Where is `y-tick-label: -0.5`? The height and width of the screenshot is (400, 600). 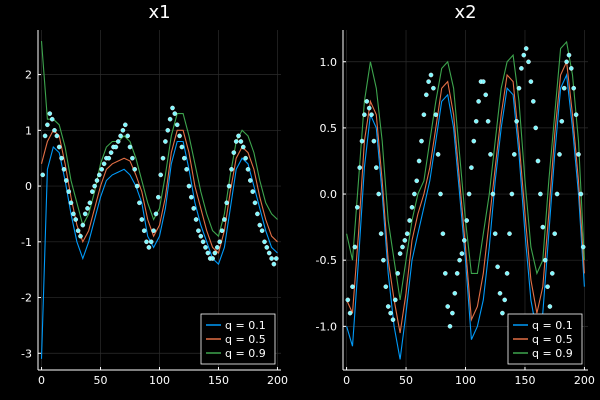
y-tick-label: -0.5 is located at coordinates (326, 260).